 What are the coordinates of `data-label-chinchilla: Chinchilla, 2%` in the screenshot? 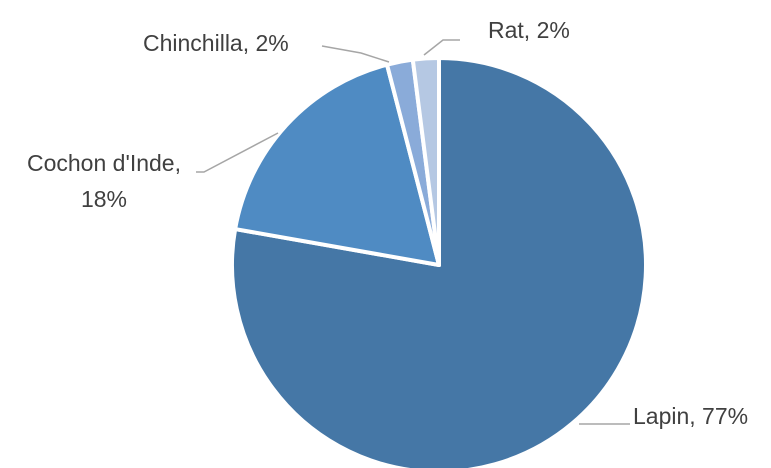 It's located at (216, 43).